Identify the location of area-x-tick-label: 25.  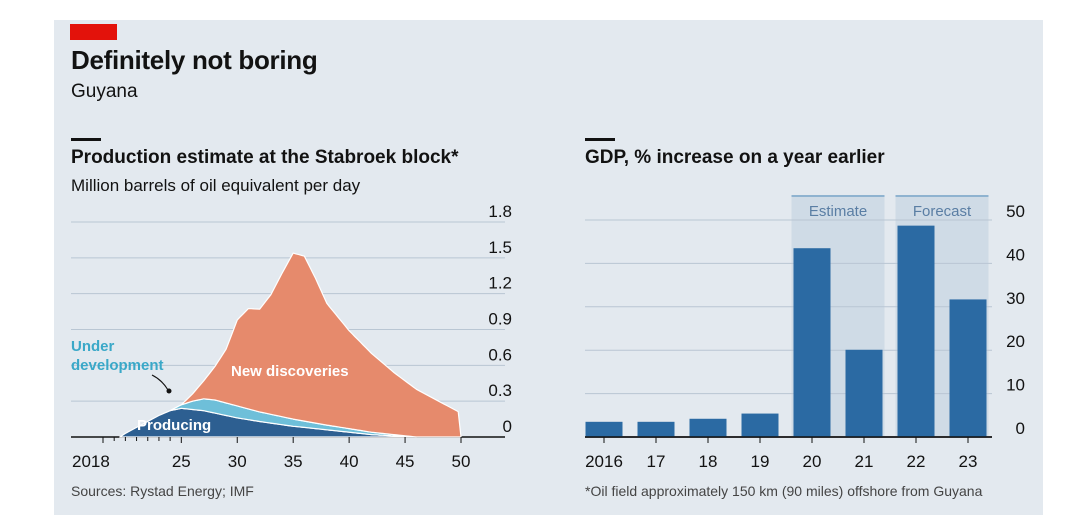
(181, 461).